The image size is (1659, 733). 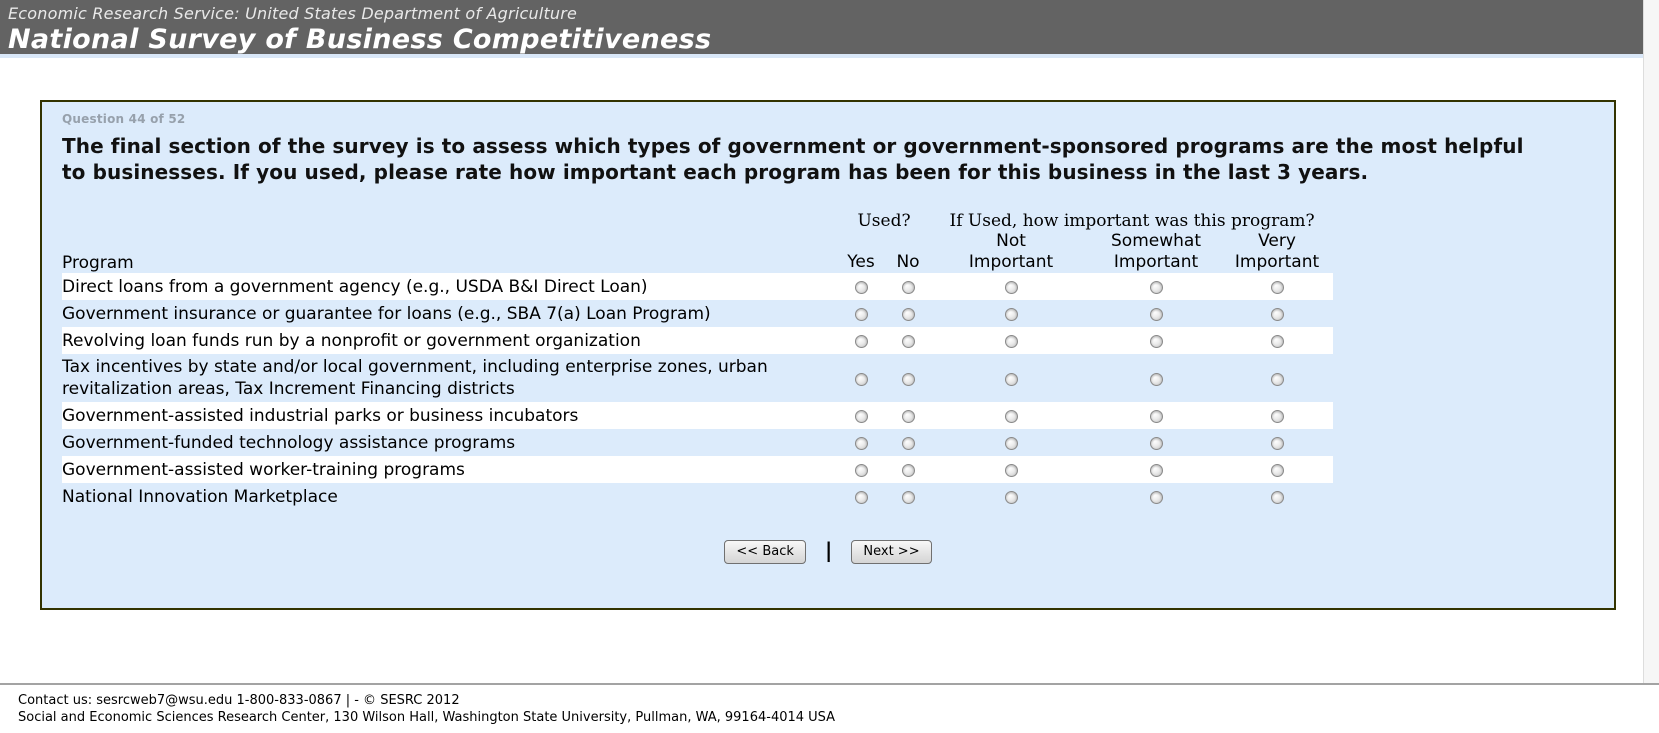 What do you see at coordinates (908, 262) in the screenshot?
I see `no-column-header: No` at bounding box center [908, 262].